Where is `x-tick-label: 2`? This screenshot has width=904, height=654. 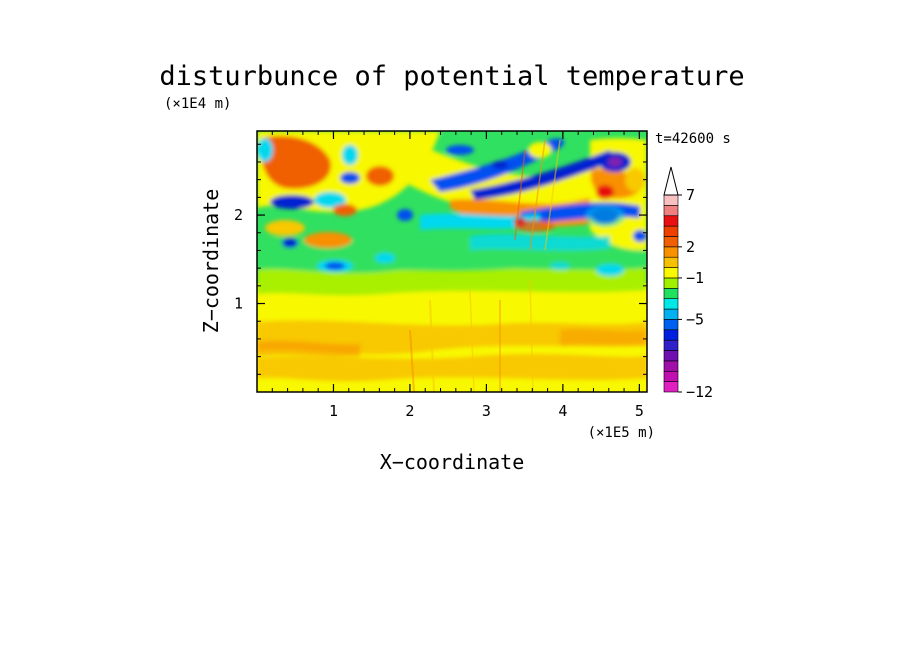 x-tick-label: 2 is located at coordinates (409, 411).